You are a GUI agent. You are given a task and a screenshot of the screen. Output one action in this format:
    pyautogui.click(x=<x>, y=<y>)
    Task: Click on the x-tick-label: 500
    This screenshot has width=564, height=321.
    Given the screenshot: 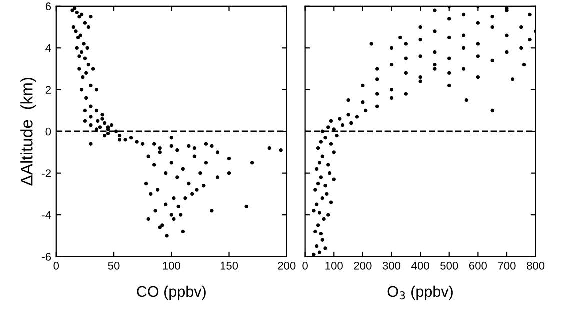 What is the action you would take?
    pyautogui.click(x=449, y=266)
    